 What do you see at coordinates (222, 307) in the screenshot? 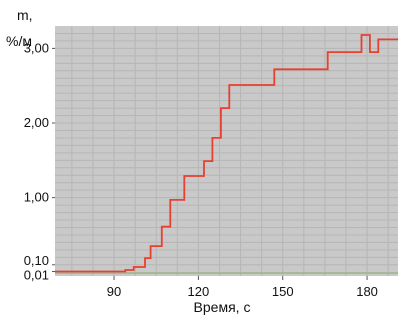
I see `x-axis-title: Время, с` at bounding box center [222, 307].